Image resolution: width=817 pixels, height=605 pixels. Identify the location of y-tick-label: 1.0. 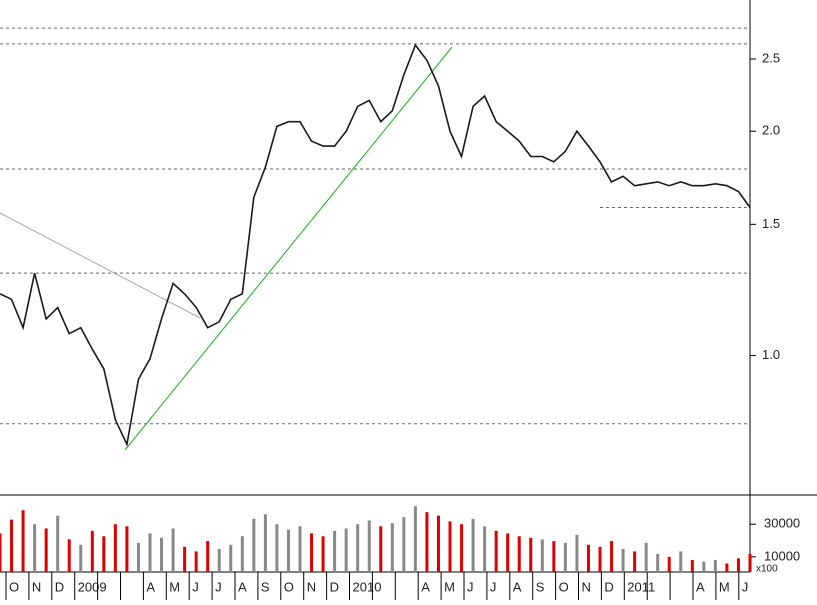
(771, 354).